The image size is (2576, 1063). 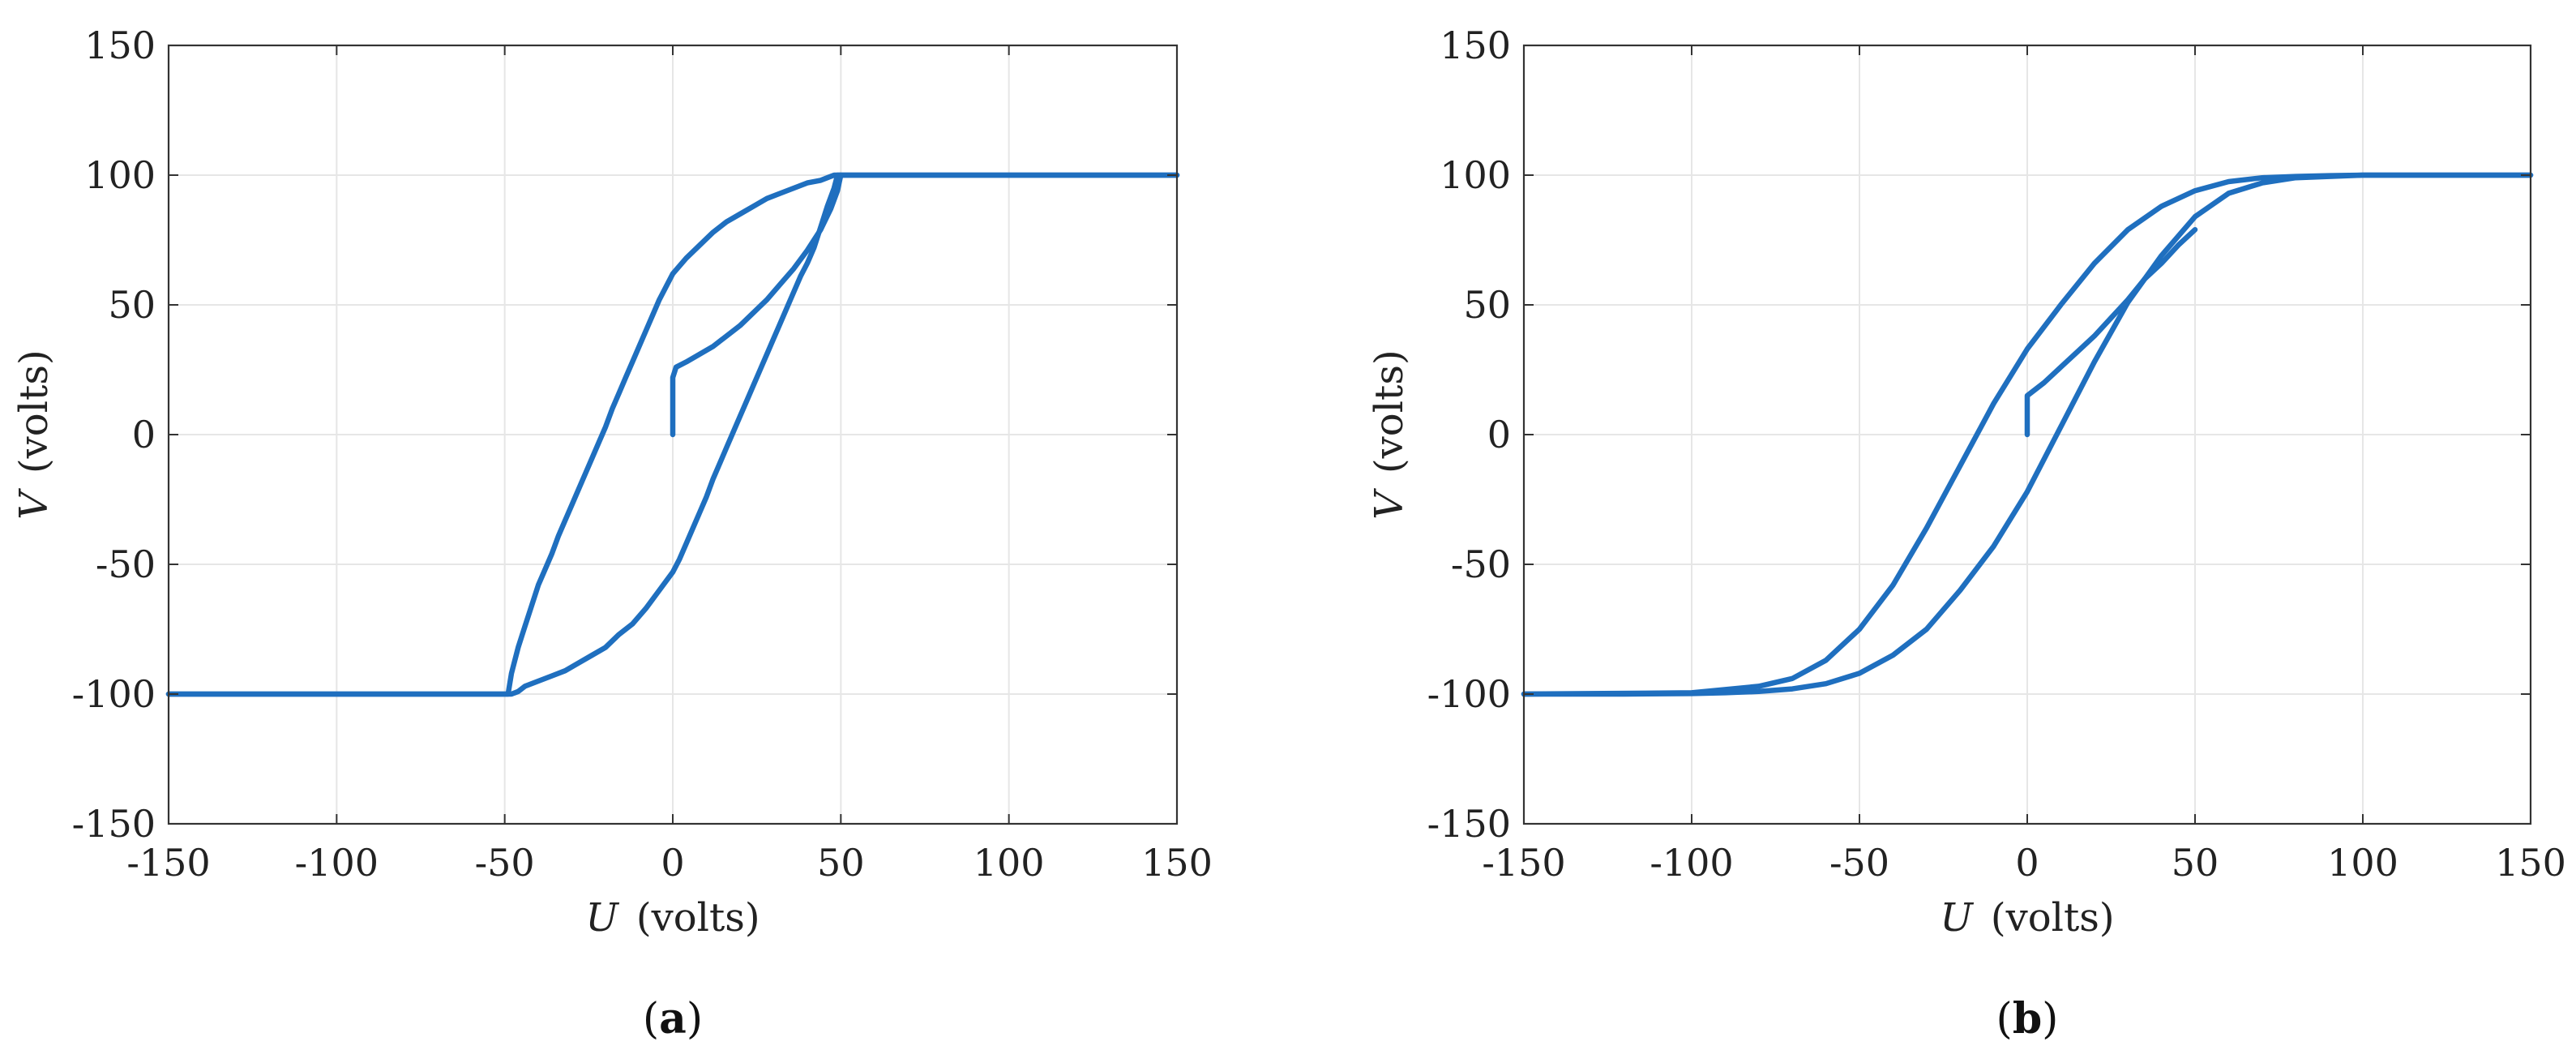 I want to click on panel-label: (a), so click(x=673, y=1019).